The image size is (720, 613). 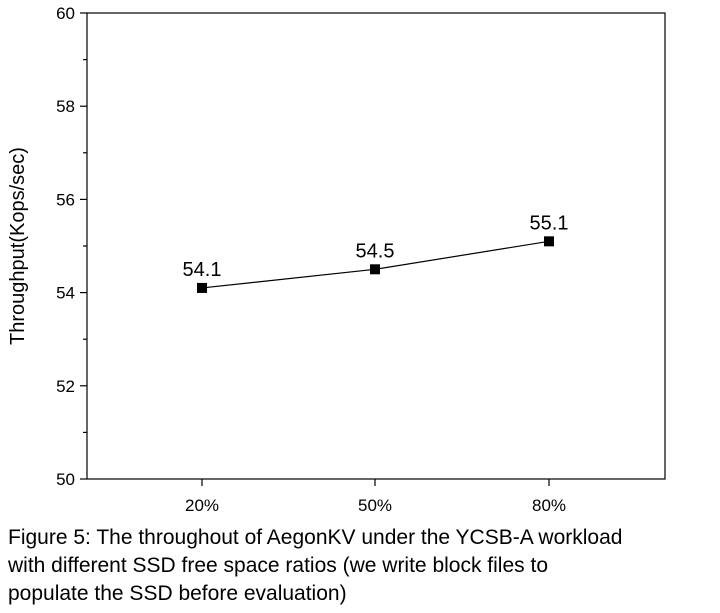 I want to click on caption-line-3: populate the SSD before evaluation), so click(x=177, y=593).